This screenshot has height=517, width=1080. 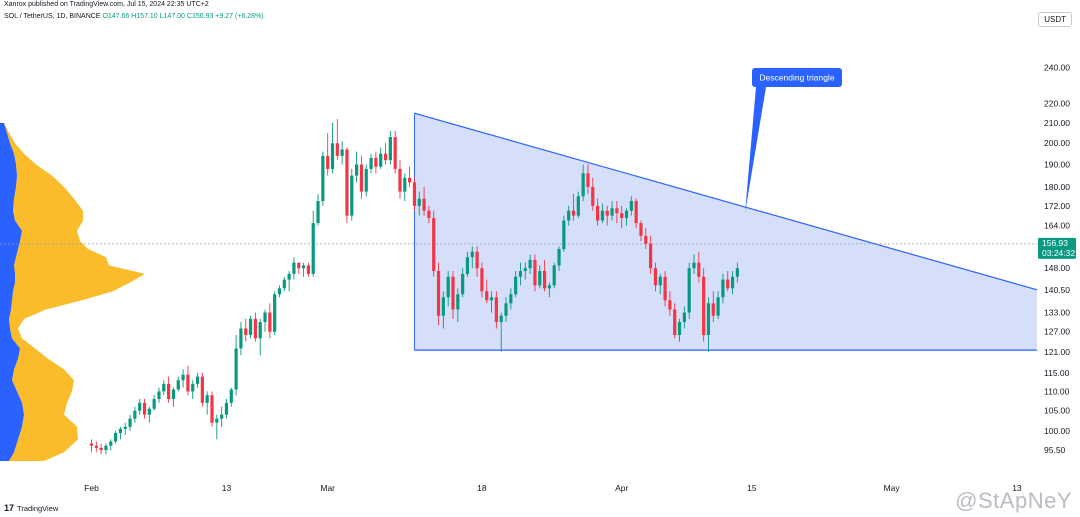 What do you see at coordinates (91, 488) in the screenshot?
I see `time-tick-label: Feb` at bounding box center [91, 488].